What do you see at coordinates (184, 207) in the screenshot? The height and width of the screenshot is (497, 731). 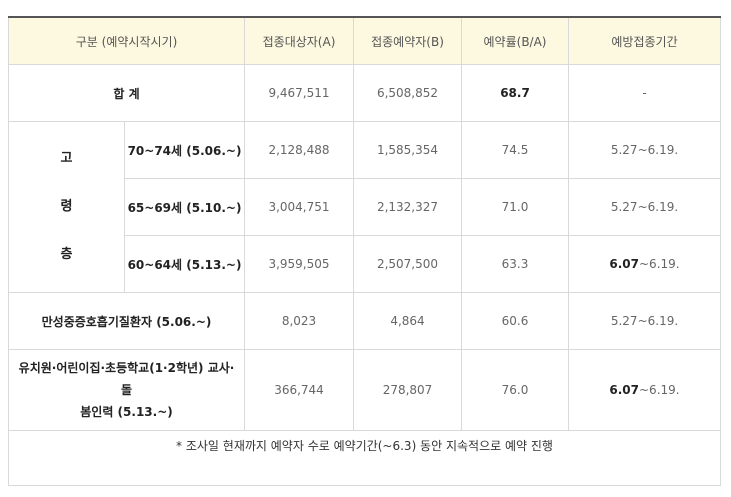 I see `age-row-label: 65~69세 (5.10.~)` at bounding box center [184, 207].